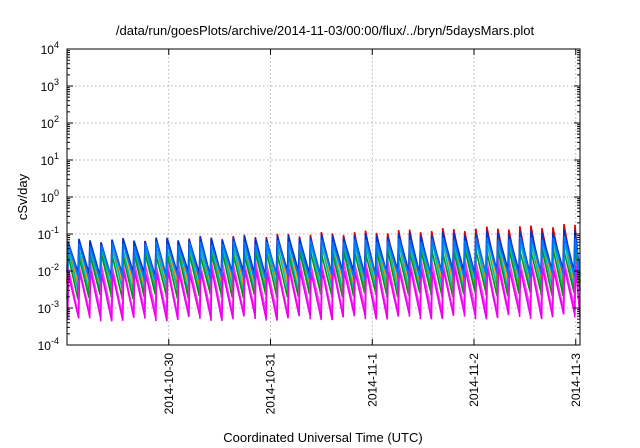 This screenshot has width=640, height=448. I want to click on x-tick-label: 2014-11-2, so click(474, 380).